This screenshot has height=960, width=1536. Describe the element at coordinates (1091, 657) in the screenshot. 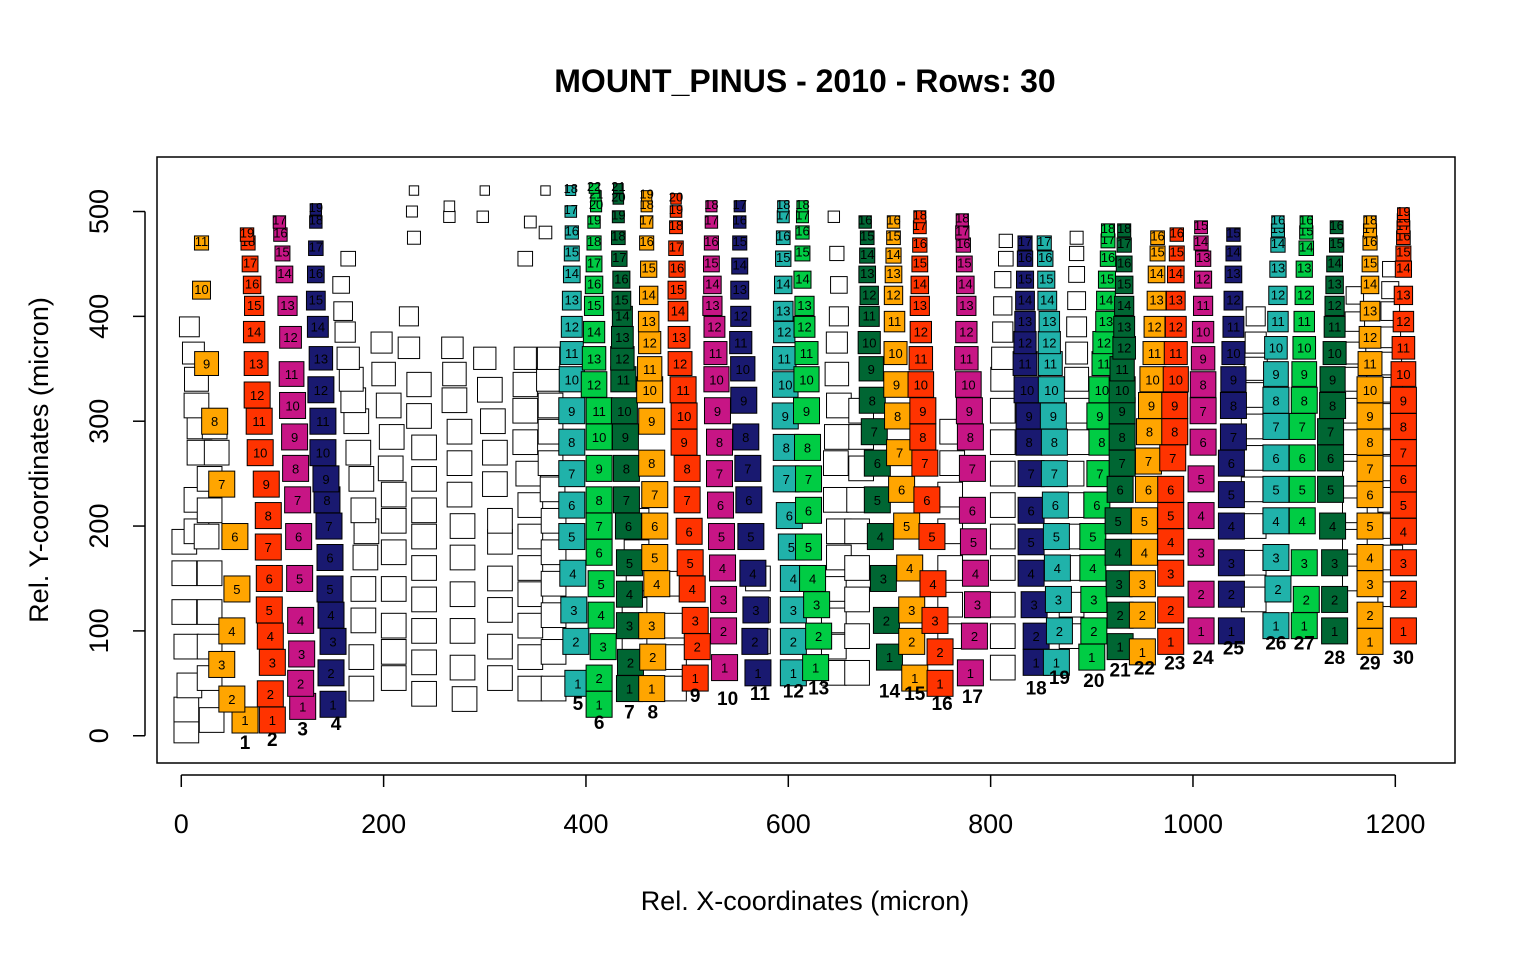

I see `cell-index-label: 1` at that location.